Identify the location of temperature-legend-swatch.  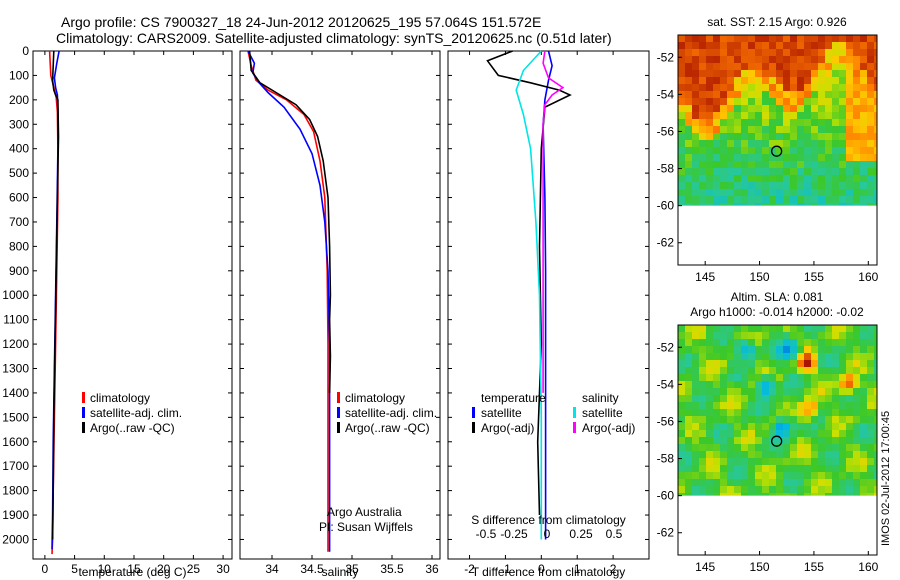
(83, 397).